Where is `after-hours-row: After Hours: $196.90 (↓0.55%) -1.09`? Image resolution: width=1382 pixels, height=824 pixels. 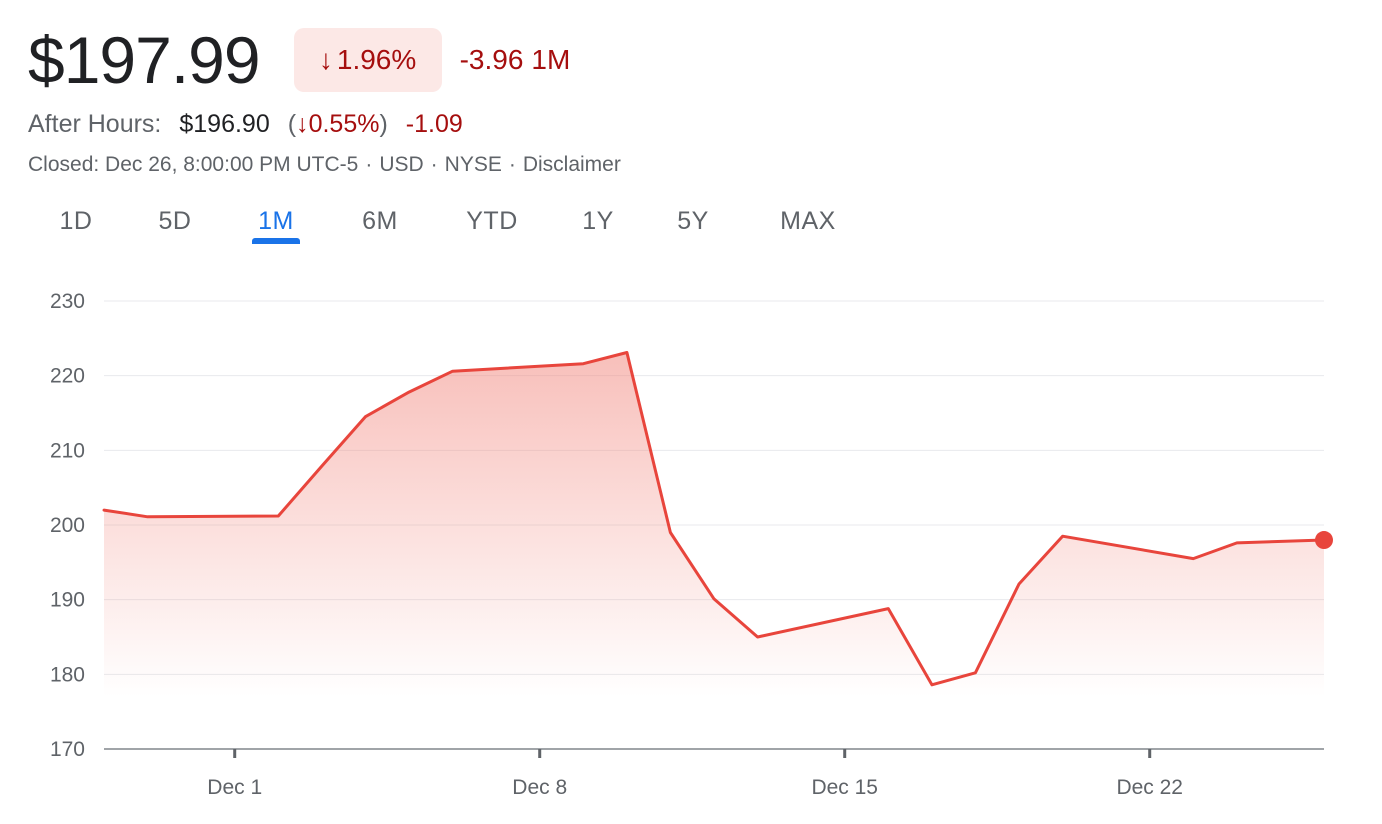
after-hours-row: After Hours: $196.90 (↓0.55%) -1.09 is located at coordinates (245, 124).